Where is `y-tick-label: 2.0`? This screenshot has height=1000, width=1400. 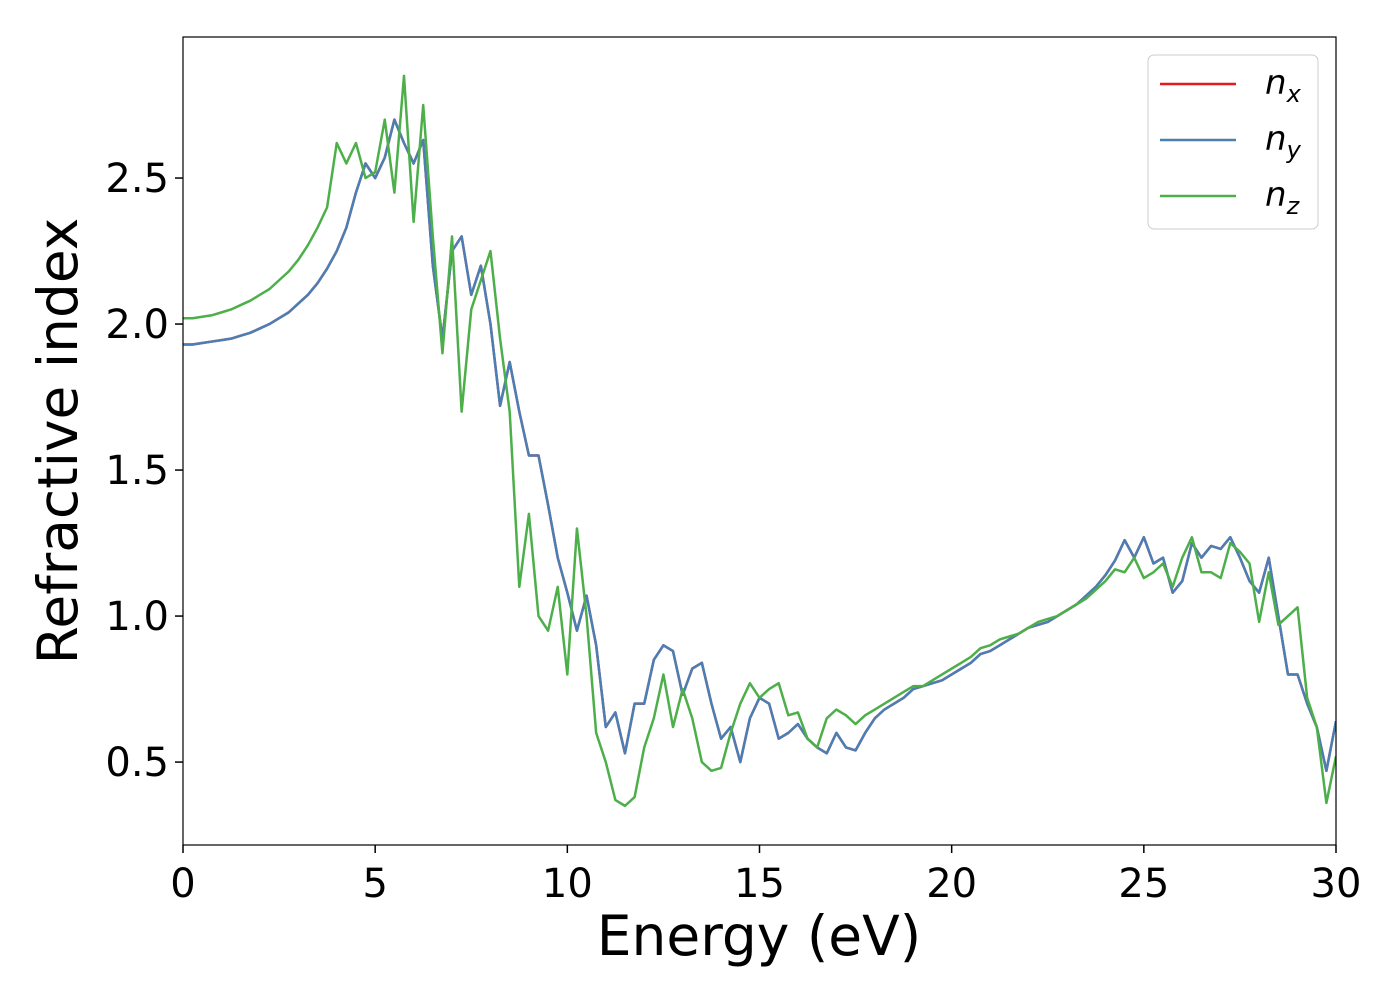
y-tick-label: 2.0 is located at coordinates (137, 325).